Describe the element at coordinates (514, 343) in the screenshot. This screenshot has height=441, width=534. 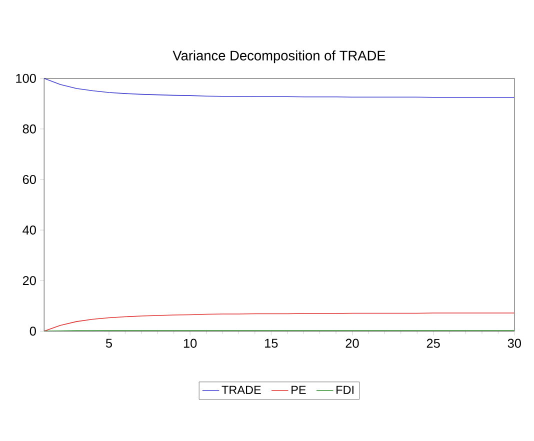
I see `x-tick-label: 30` at that location.